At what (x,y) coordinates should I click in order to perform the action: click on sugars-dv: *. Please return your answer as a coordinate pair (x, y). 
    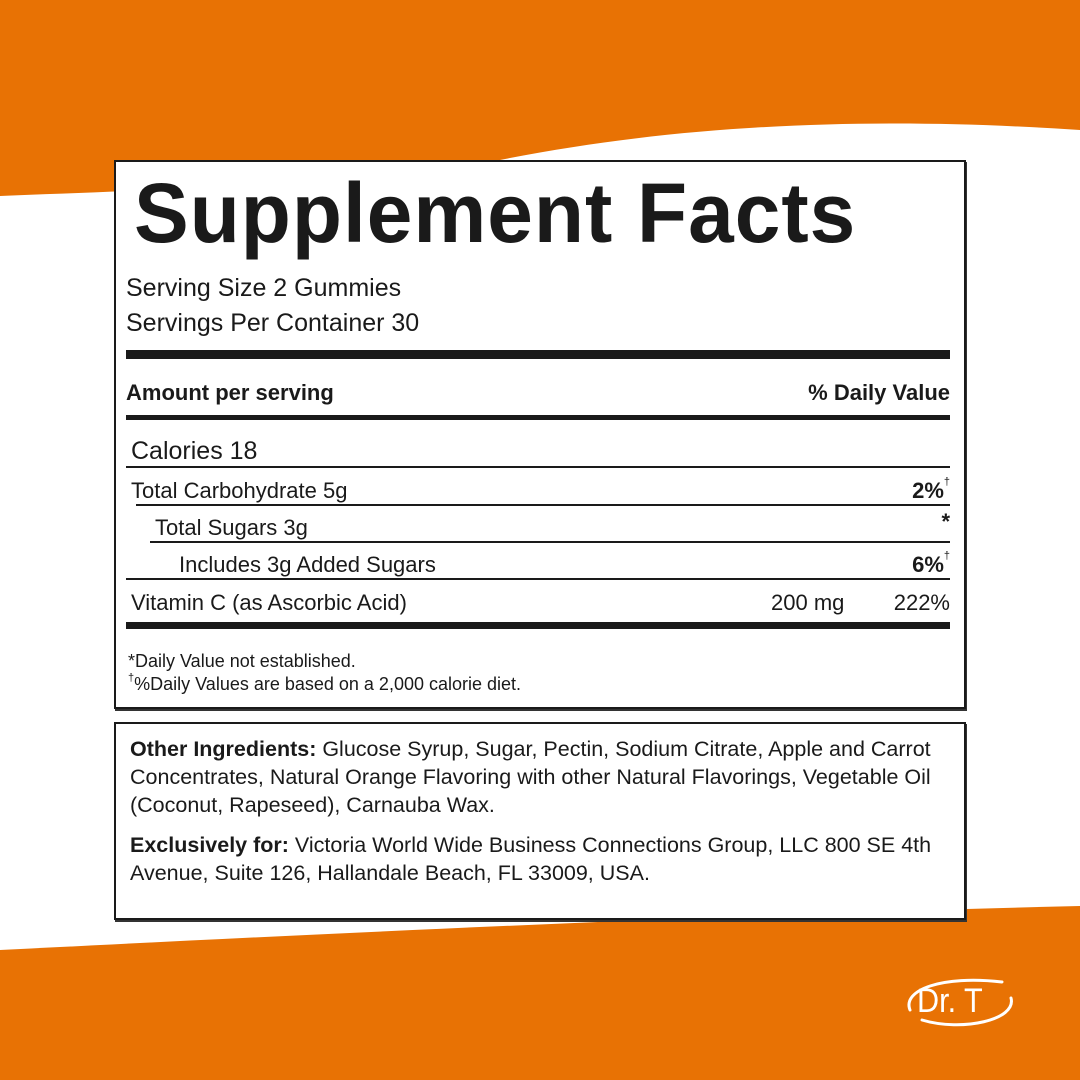
    Looking at the image, I should click on (945, 521).